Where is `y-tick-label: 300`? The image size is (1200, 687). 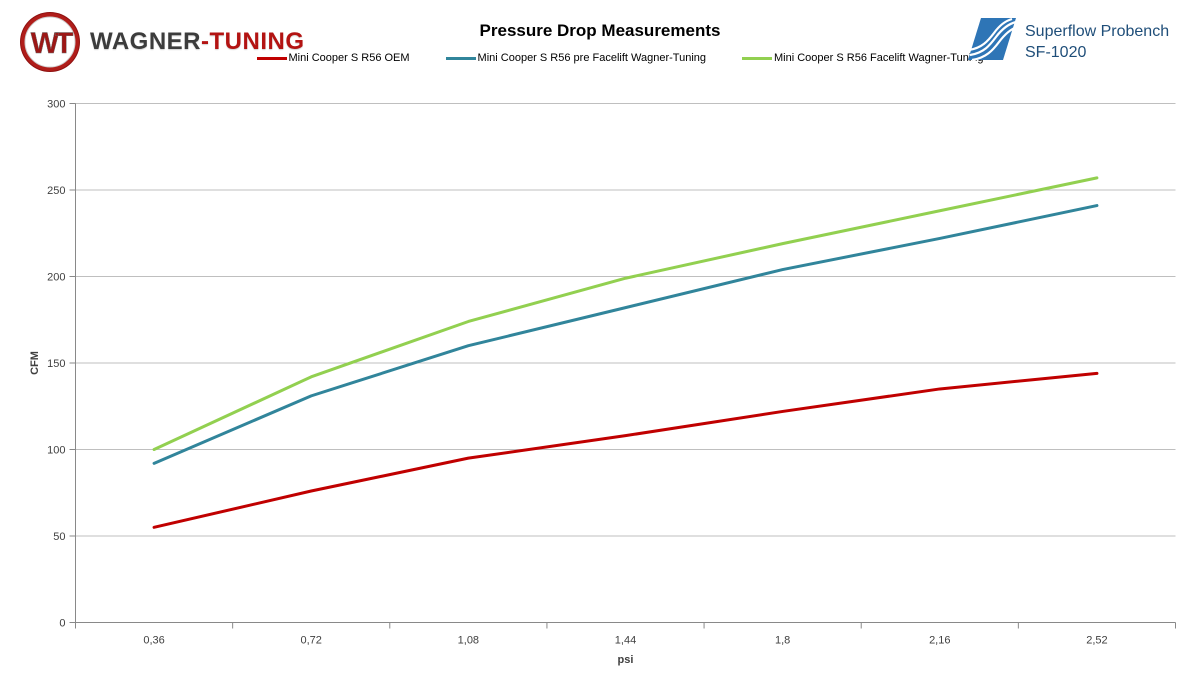 y-tick-label: 300 is located at coordinates (56, 105).